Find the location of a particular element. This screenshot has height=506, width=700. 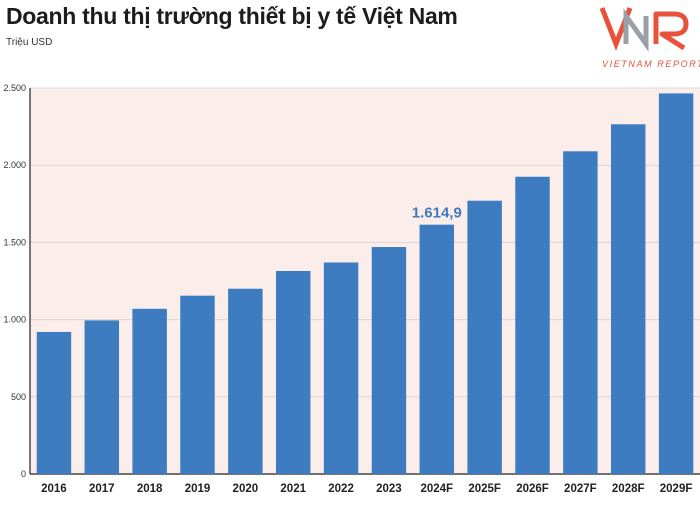

x-tick-label: 2020 is located at coordinates (246, 489).